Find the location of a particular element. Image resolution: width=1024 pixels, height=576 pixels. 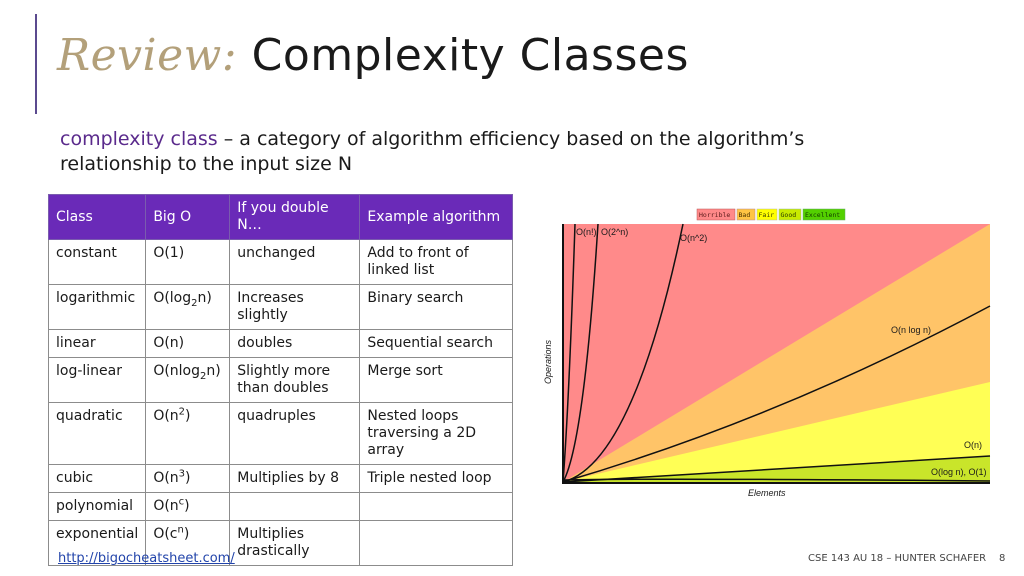

legend-swatch-excellent is located at coordinates (824, 214).